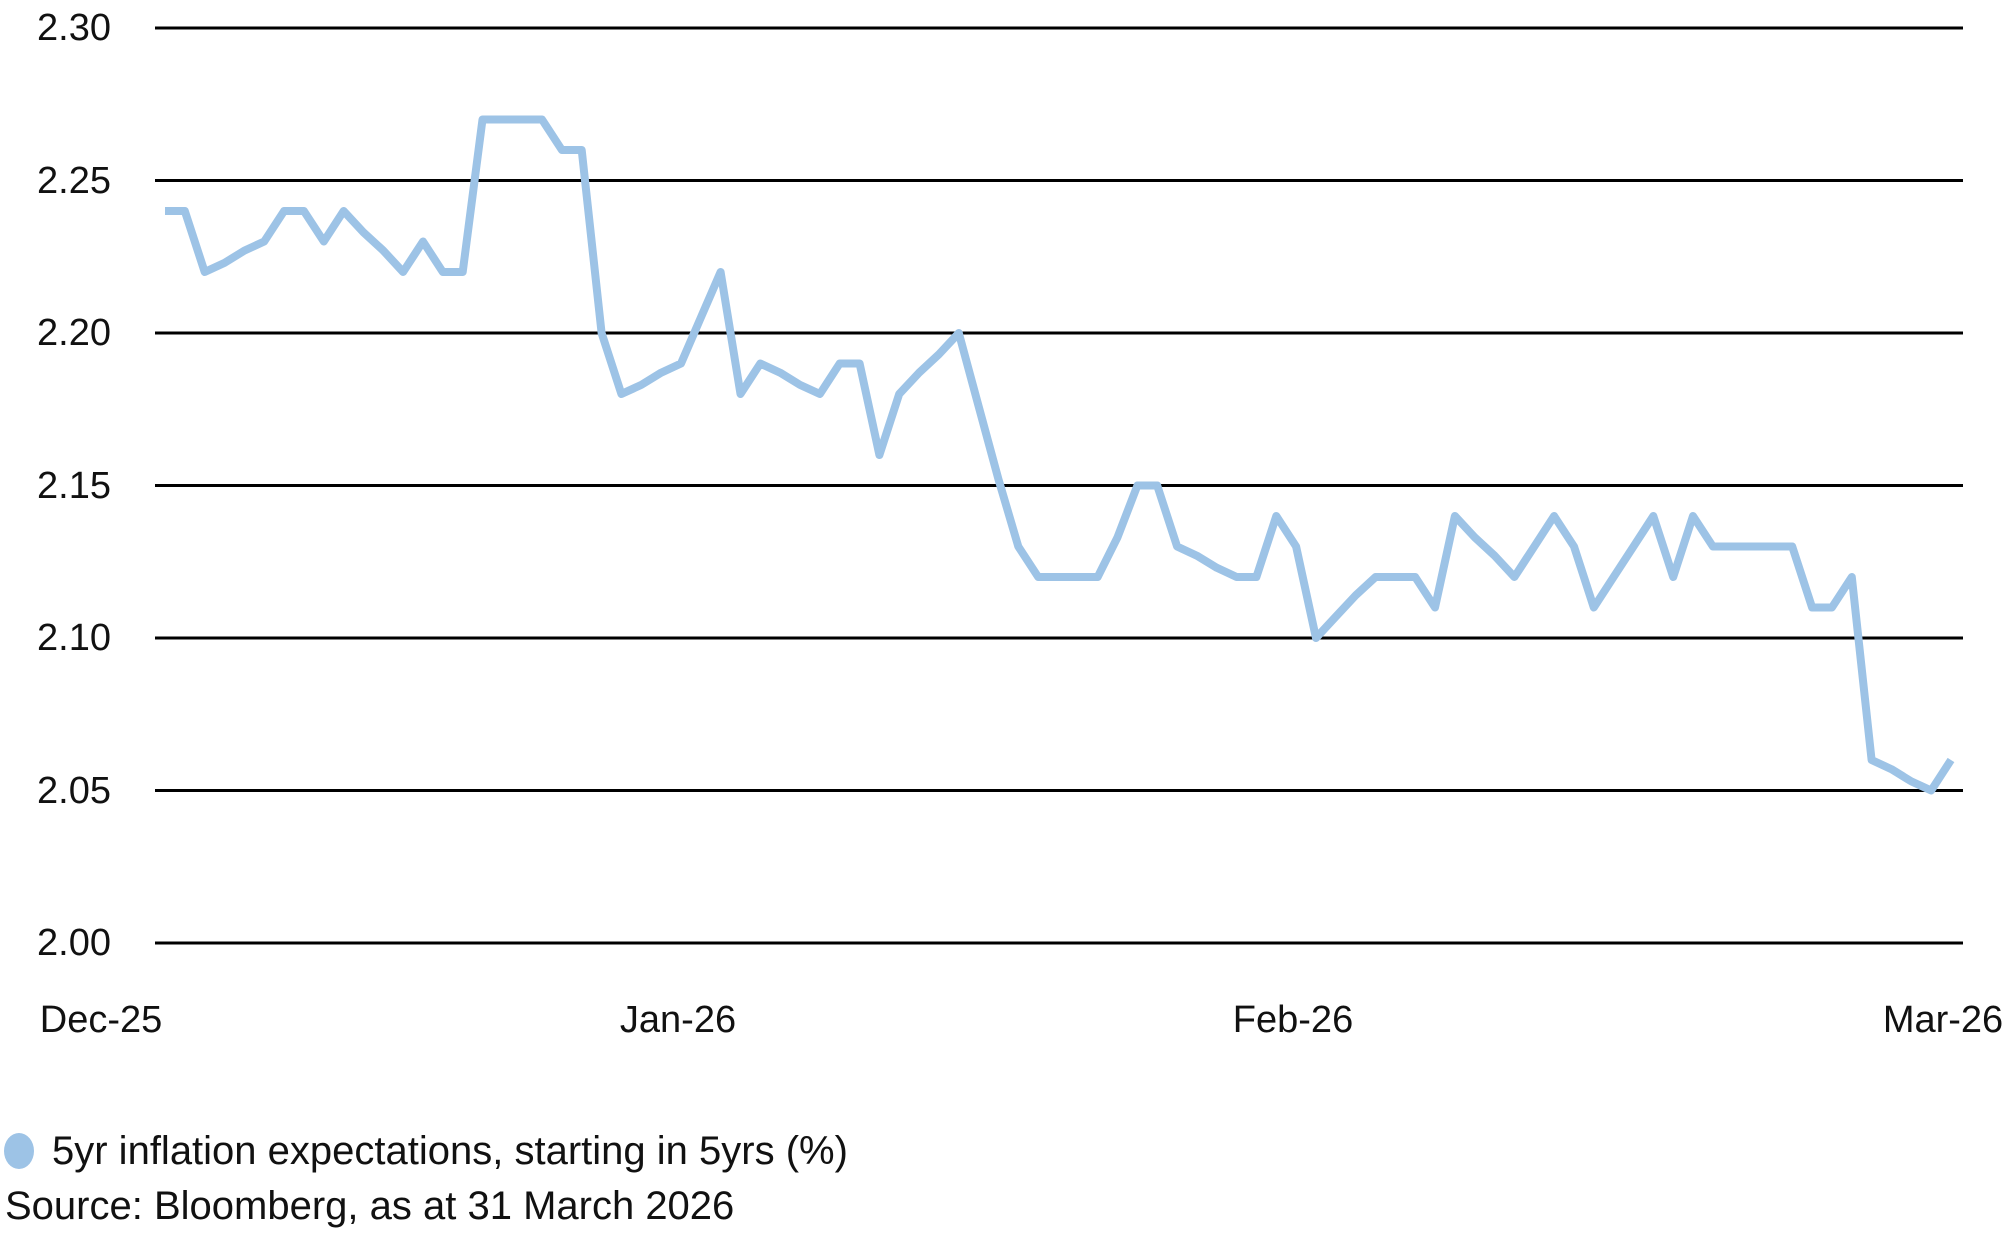 The width and height of the screenshot is (2008, 1234). I want to click on legend-marker-icon, so click(19, 1151).